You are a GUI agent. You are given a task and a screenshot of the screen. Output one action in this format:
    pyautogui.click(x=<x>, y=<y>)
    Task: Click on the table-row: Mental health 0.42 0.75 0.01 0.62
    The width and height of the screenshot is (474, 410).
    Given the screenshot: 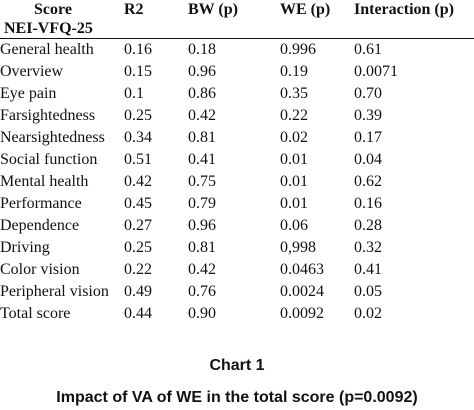 What is the action you would take?
    pyautogui.click(x=237, y=182)
    